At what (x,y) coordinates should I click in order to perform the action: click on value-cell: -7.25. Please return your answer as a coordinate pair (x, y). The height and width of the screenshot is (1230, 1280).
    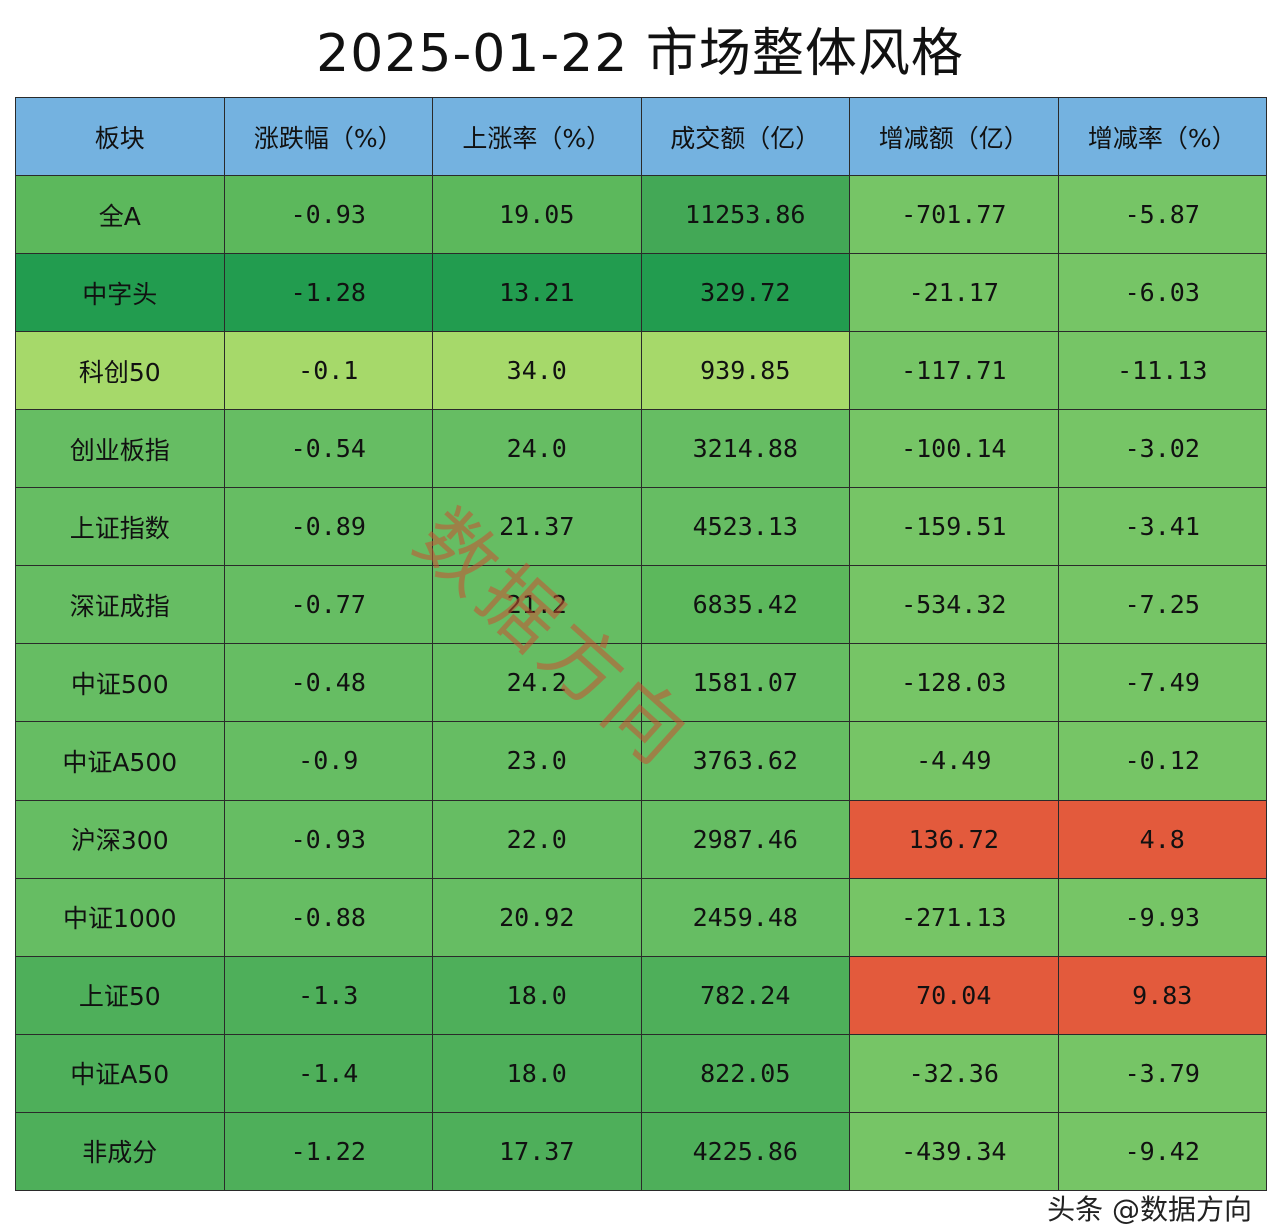
    Looking at the image, I should click on (1162, 605).